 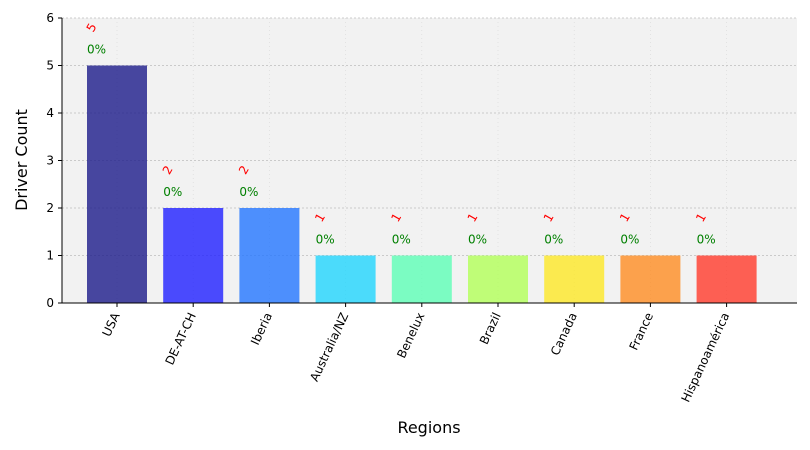 I want to click on y-tick-label: 5, so click(x=50, y=66).